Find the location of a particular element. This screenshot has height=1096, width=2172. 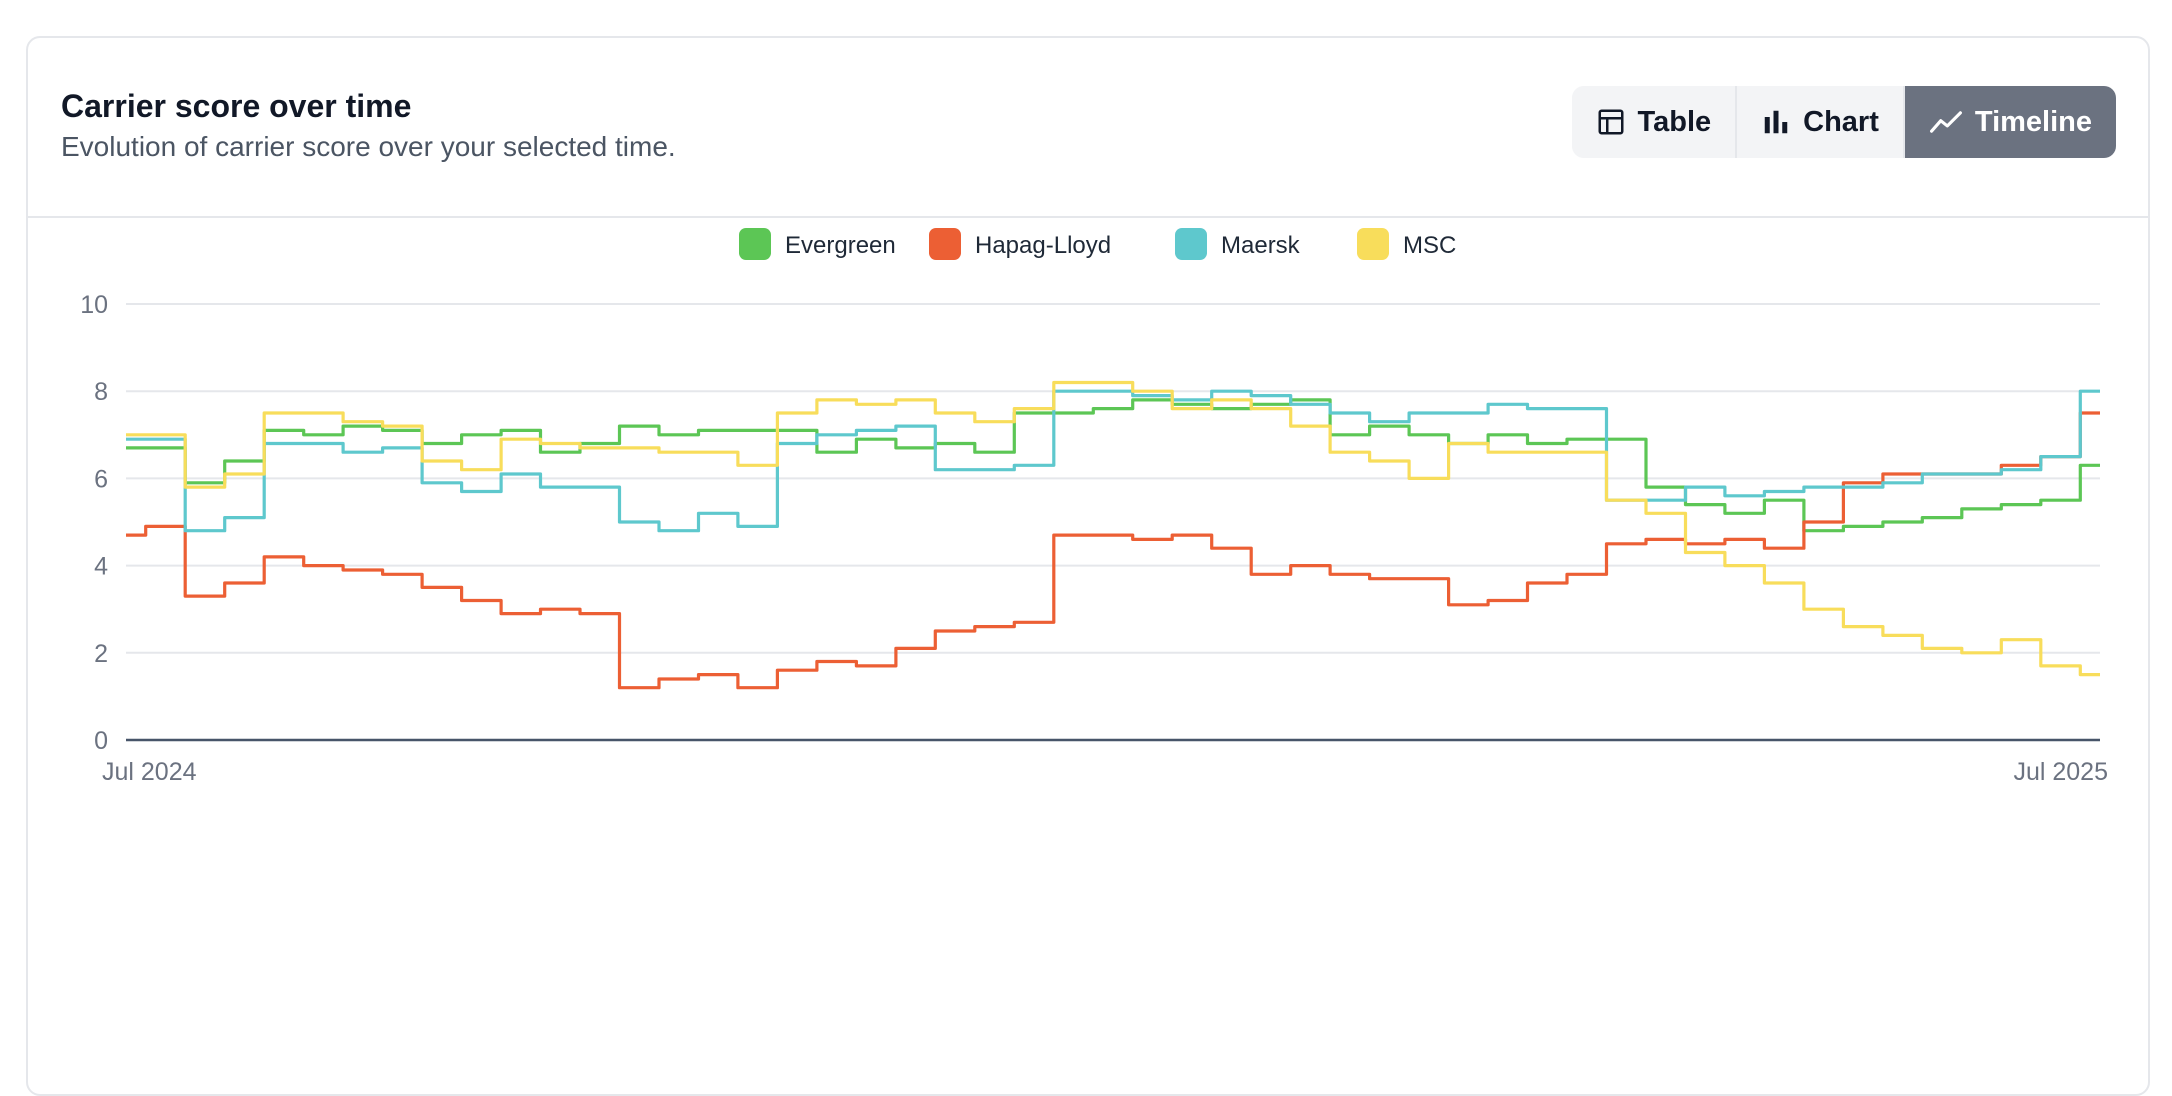

bar-chart-icon is located at coordinates (1776, 122).